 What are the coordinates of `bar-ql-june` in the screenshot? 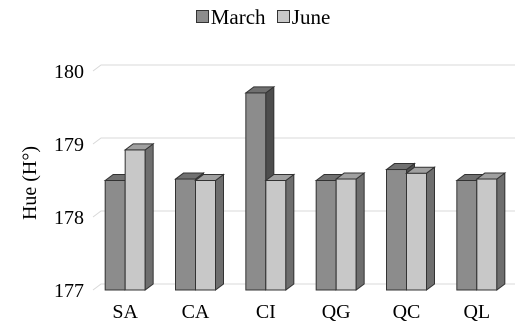 It's located at (491, 231).